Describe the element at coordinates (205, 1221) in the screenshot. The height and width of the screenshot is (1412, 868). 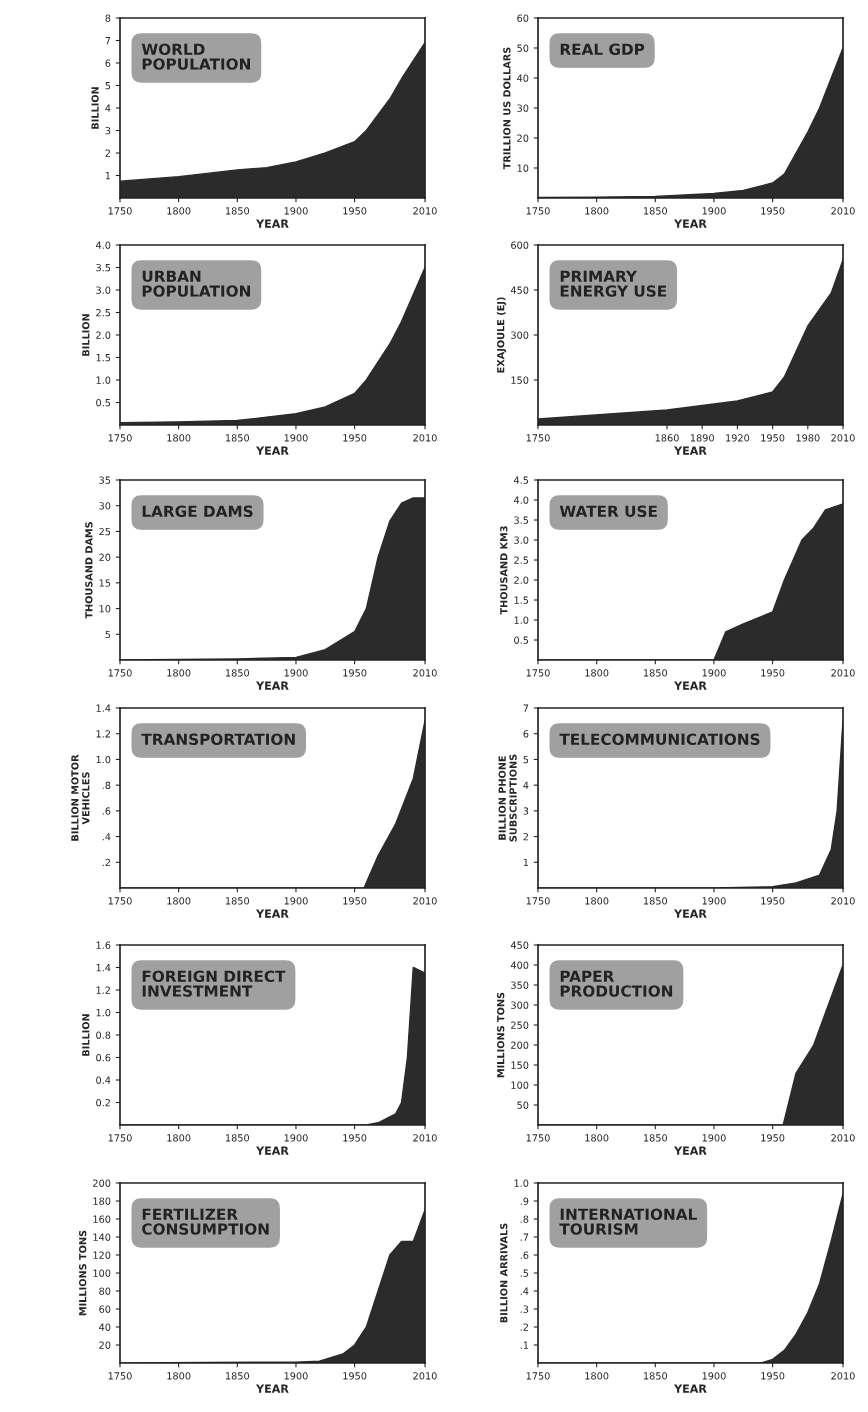
I see `text: FERTILIZER CONSUMPTION` at that location.